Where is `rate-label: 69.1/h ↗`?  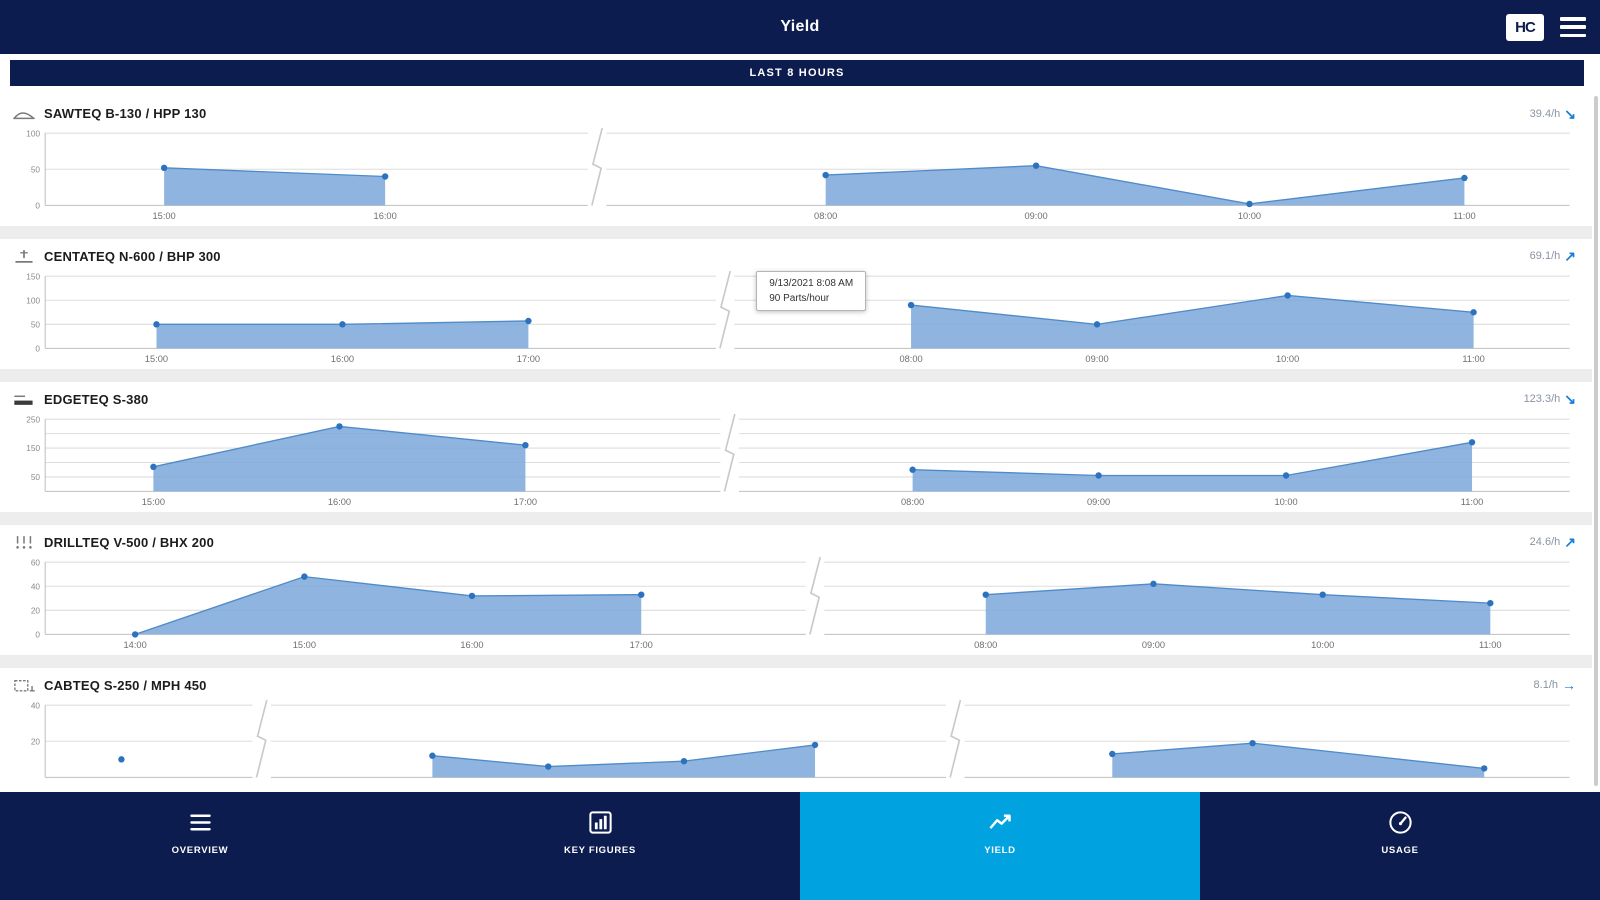 rate-label: 69.1/h ↗ is located at coordinates (1552, 256).